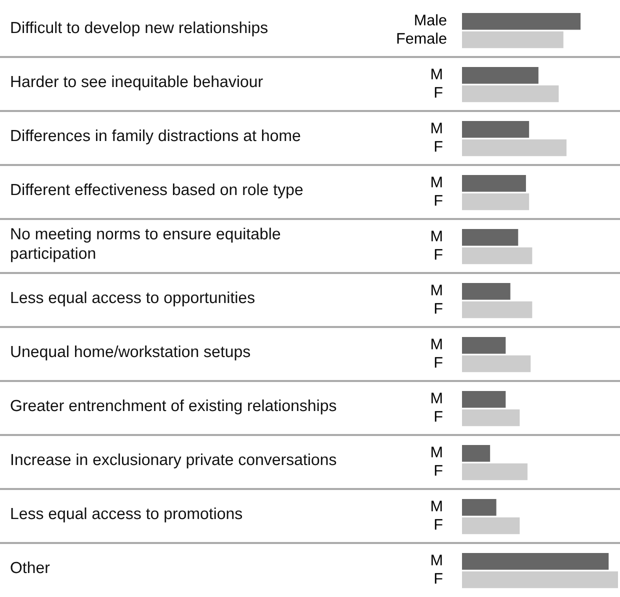  Describe the element at coordinates (126, 514) in the screenshot. I see `y-tick-label: Less equal access to promotions` at that location.